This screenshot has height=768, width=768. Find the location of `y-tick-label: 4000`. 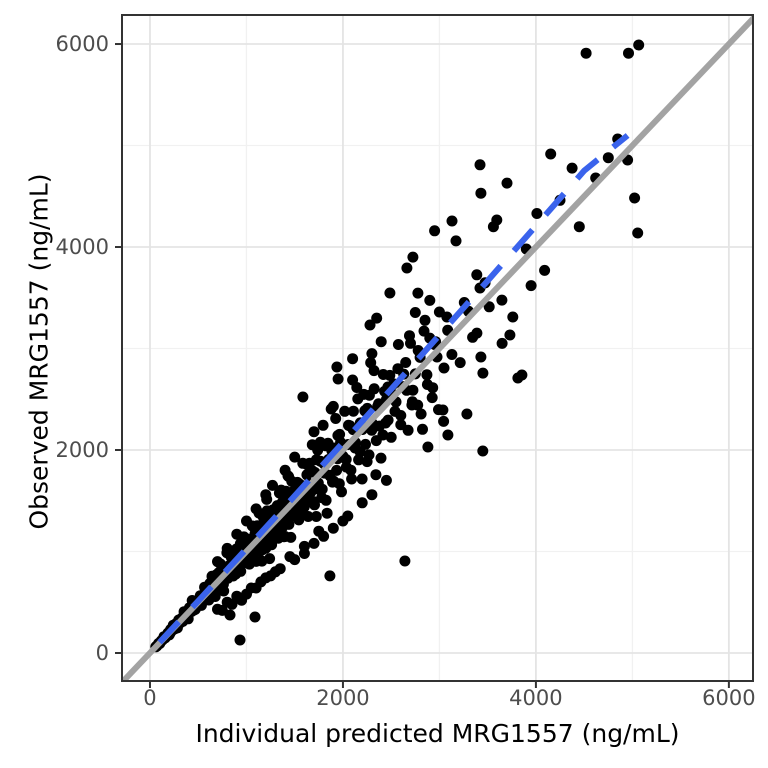

y-tick-label: 4000 is located at coordinates (82, 247).